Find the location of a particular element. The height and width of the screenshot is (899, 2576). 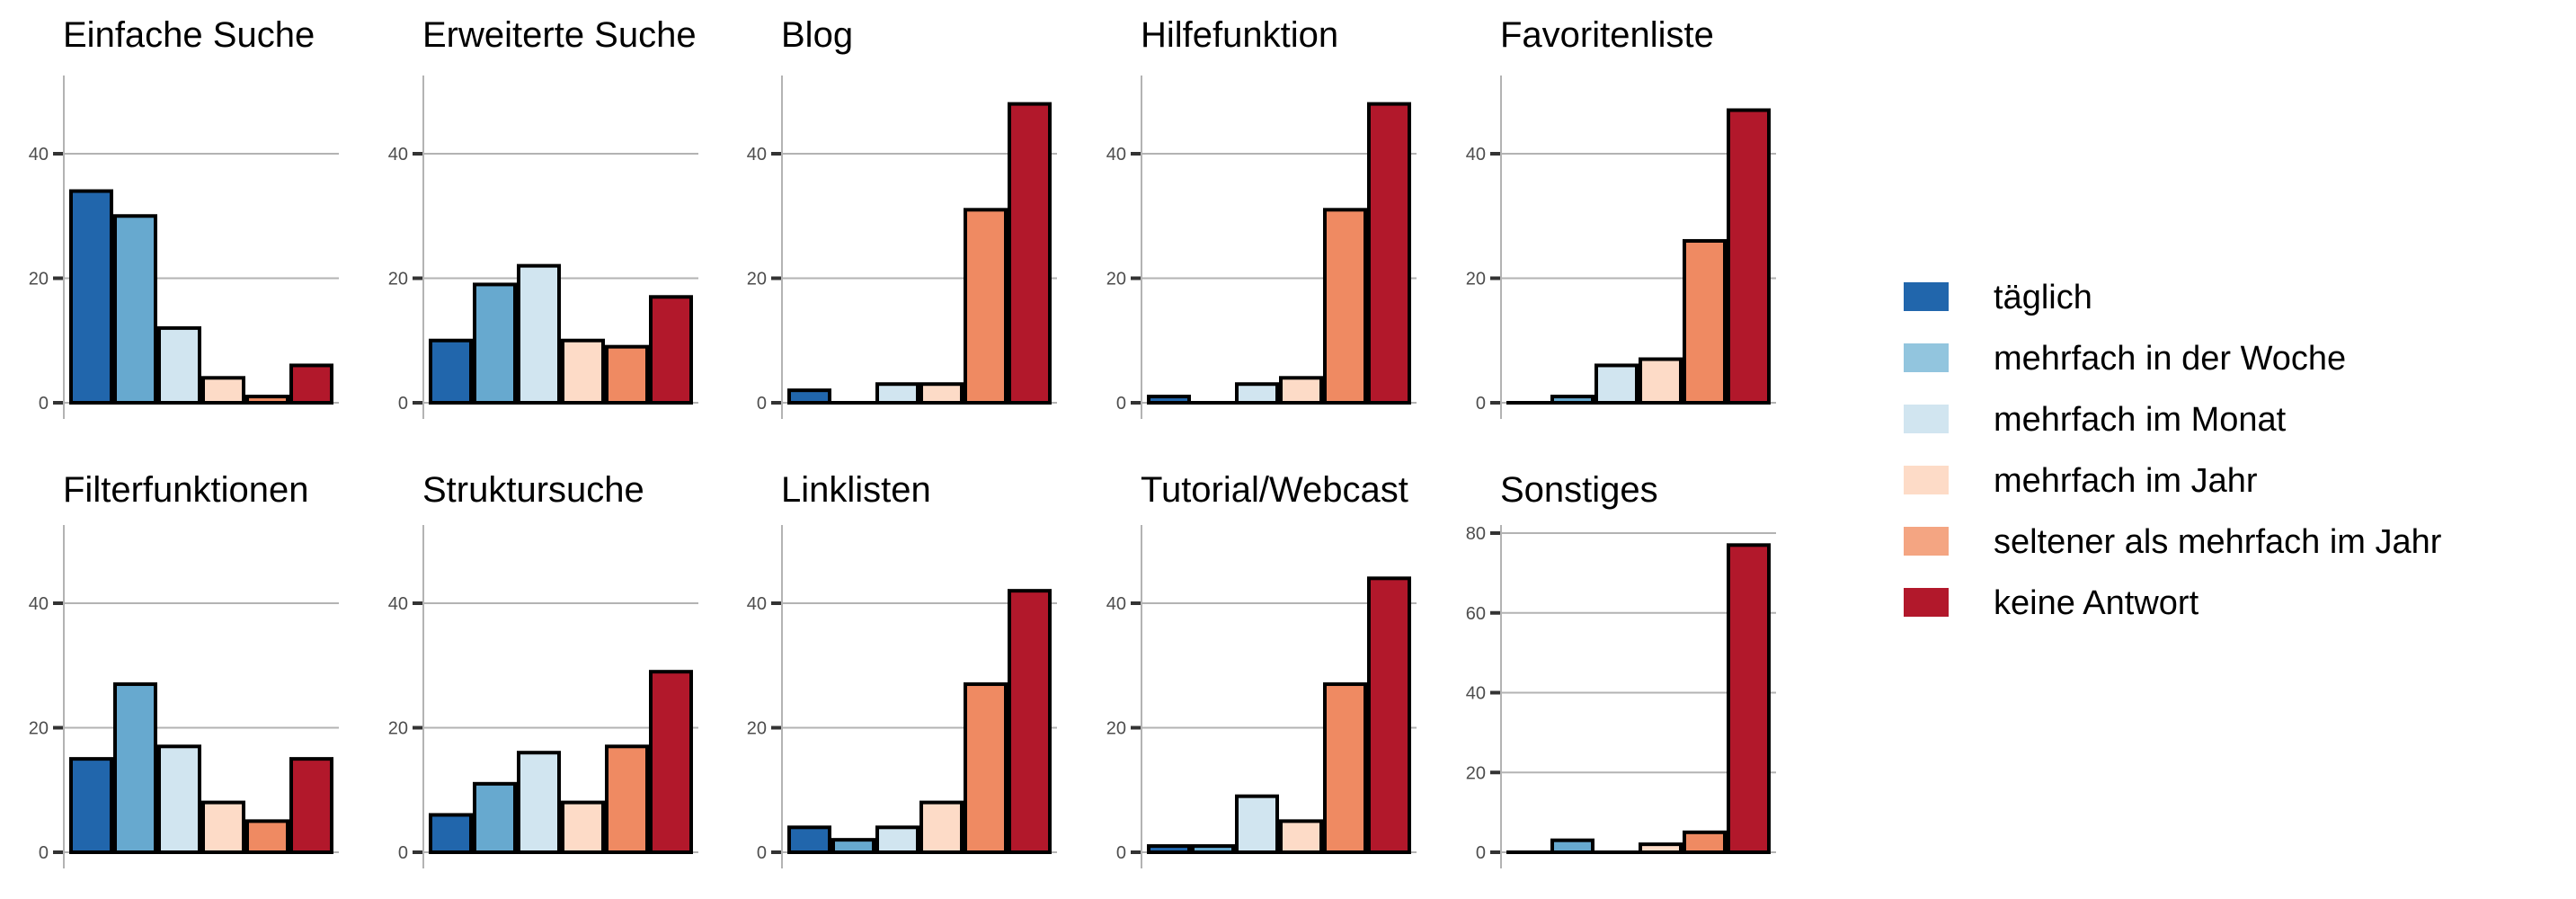

legend-label: mehrfach im Monat is located at coordinates (2140, 420).